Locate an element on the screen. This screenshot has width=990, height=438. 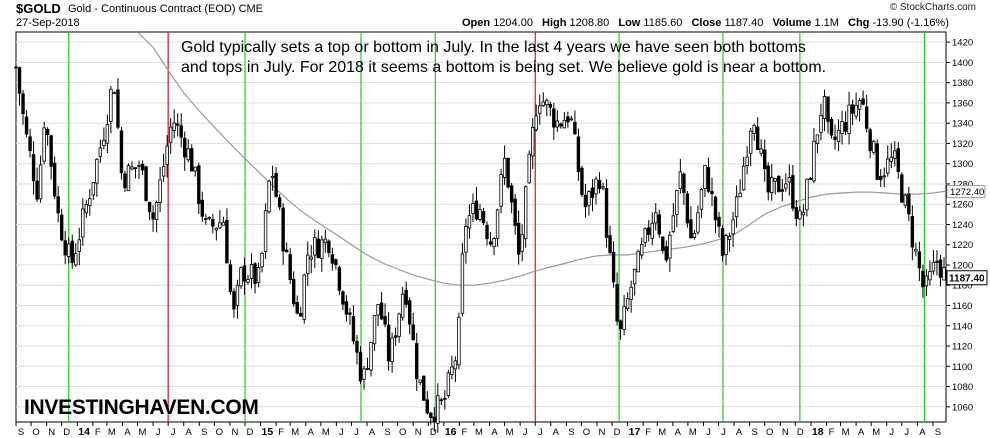
x-tick-label: O is located at coordinates (219, 432).